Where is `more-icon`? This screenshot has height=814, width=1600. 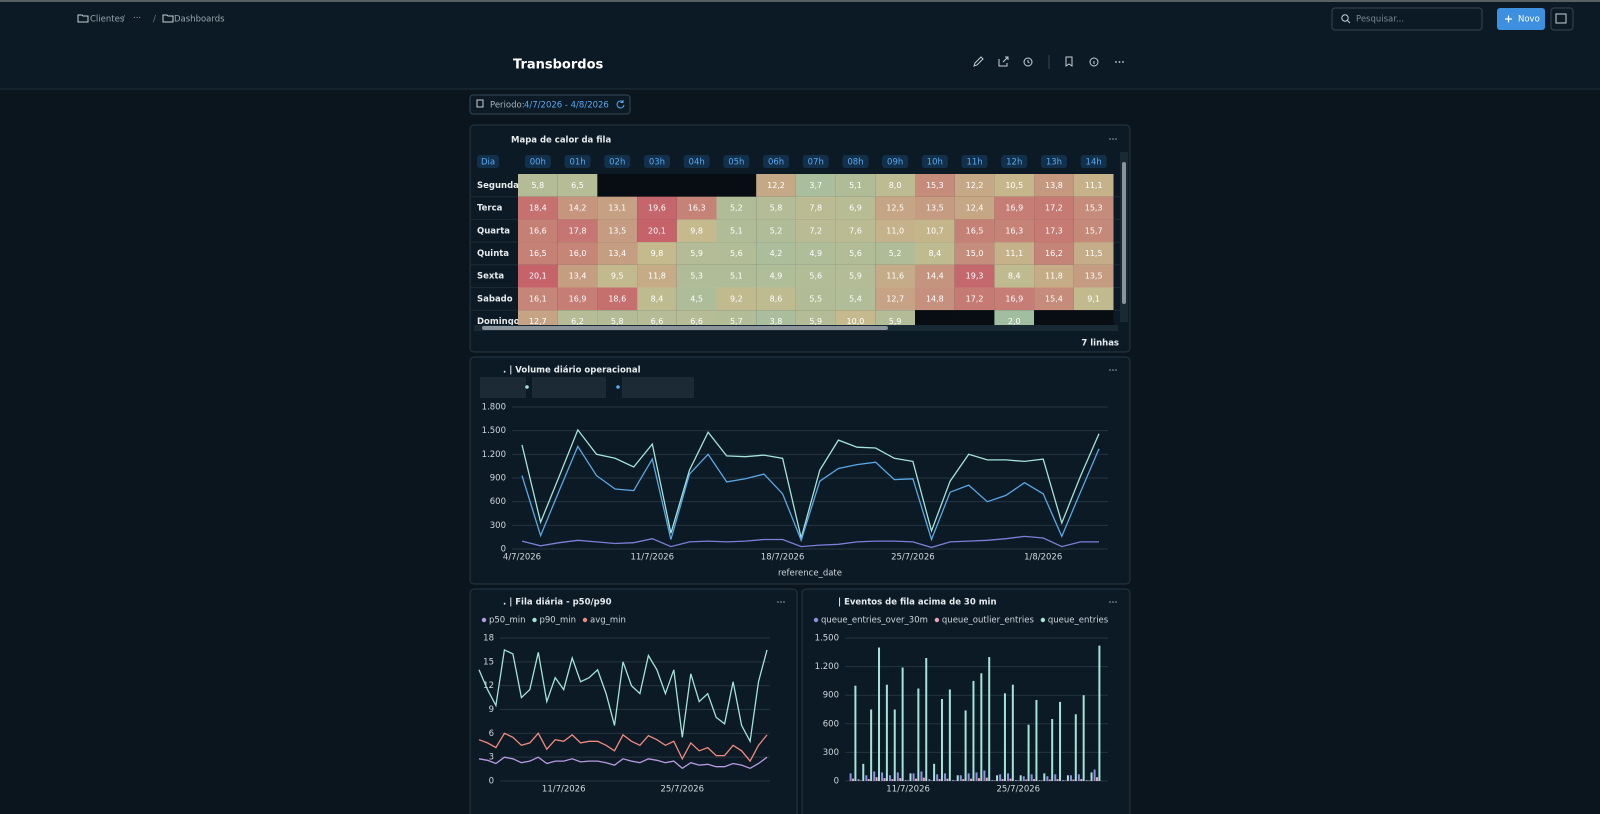
more-icon is located at coordinates (1119, 62).